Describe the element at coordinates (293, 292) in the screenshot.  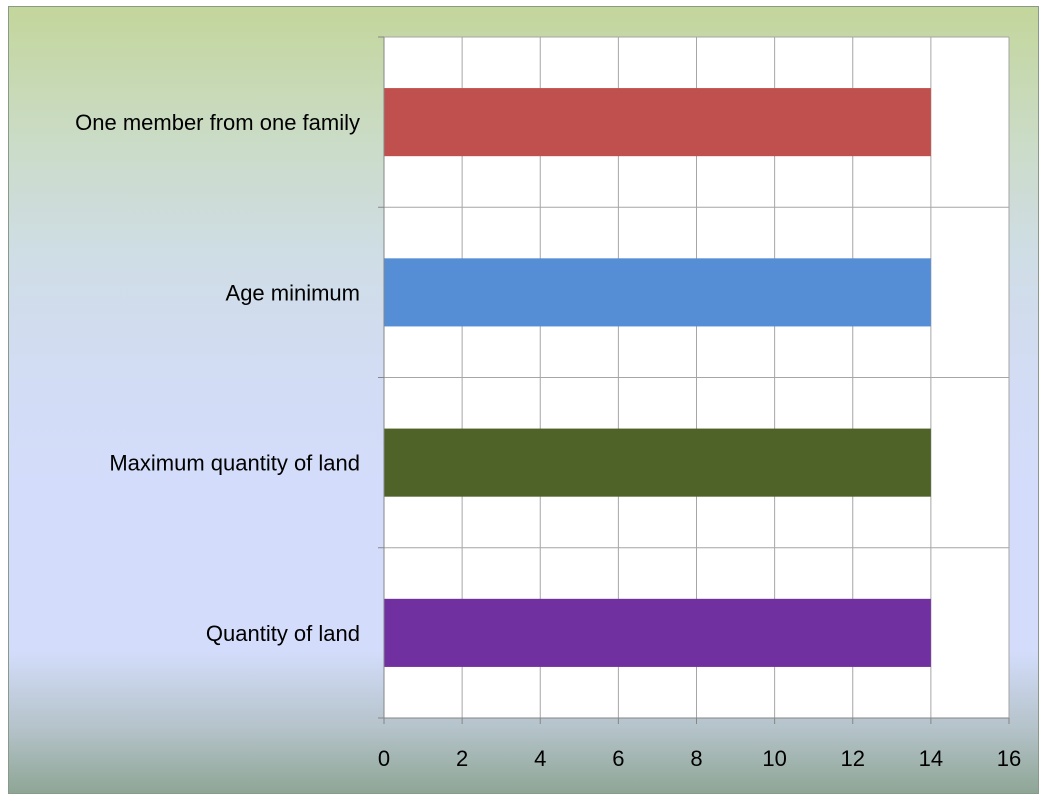
I see `category-label: Age minimum` at that location.